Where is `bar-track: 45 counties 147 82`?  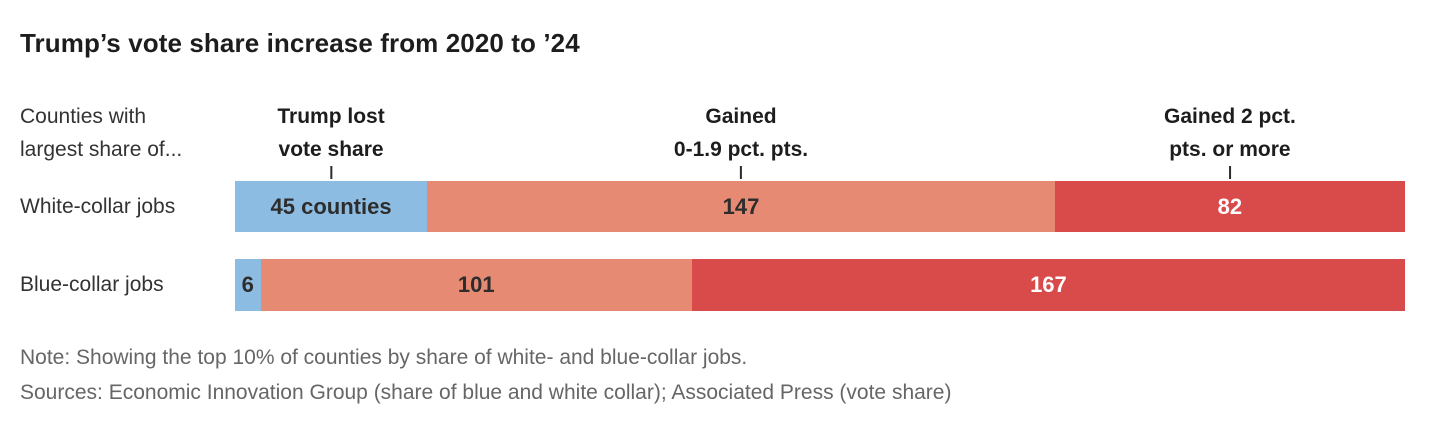 bar-track: 45 counties 147 82 is located at coordinates (820, 206).